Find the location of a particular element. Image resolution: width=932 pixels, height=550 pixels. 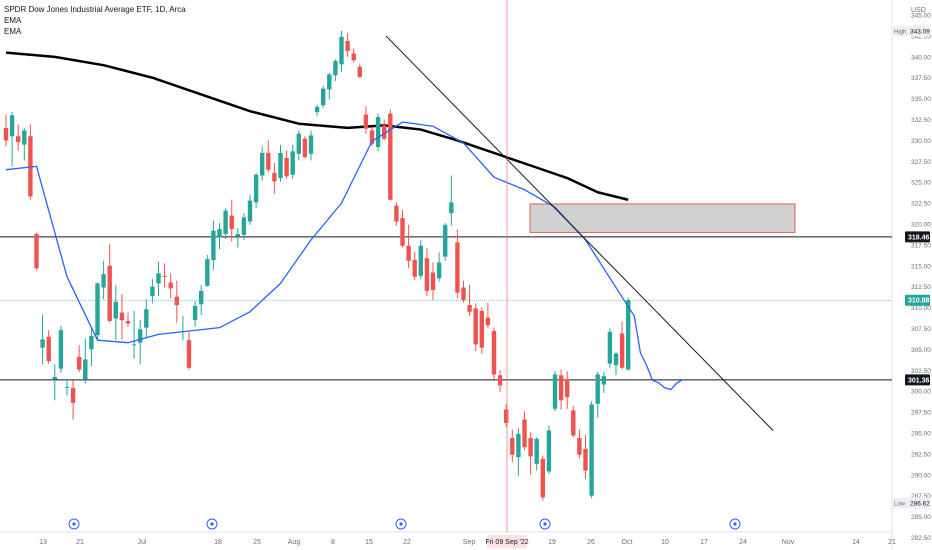

ema-legend-1: EMA is located at coordinates (13, 20).